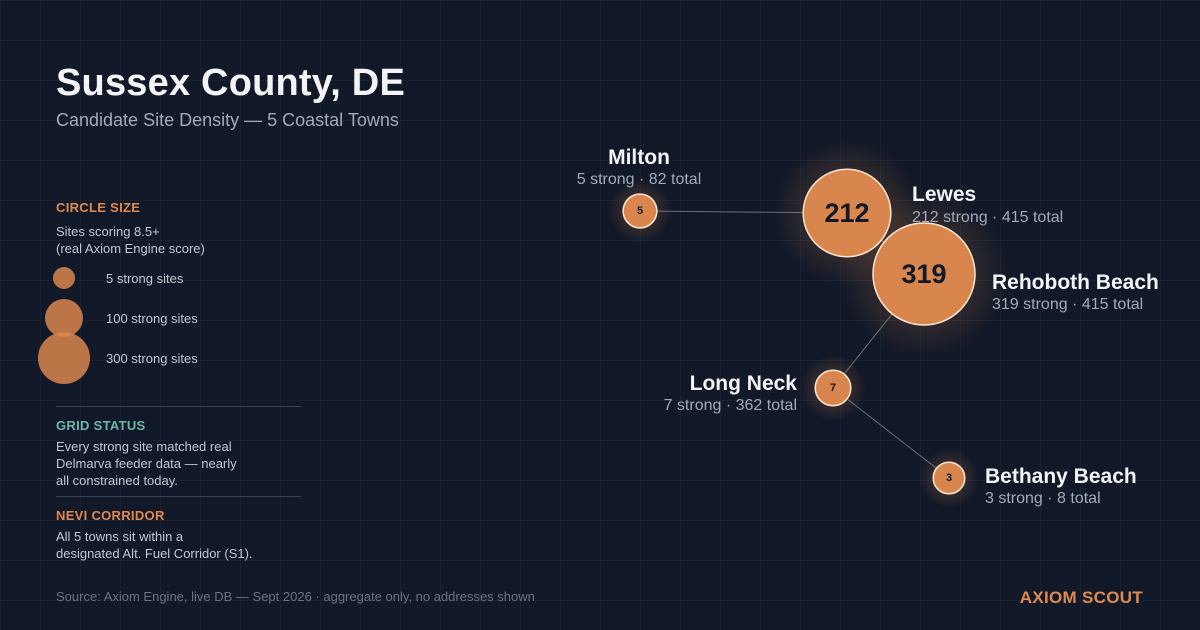 The width and height of the screenshot is (1200, 630). I want to click on town-stat-rehoboth-beach: 319 strong · 415 total, so click(1067, 304).